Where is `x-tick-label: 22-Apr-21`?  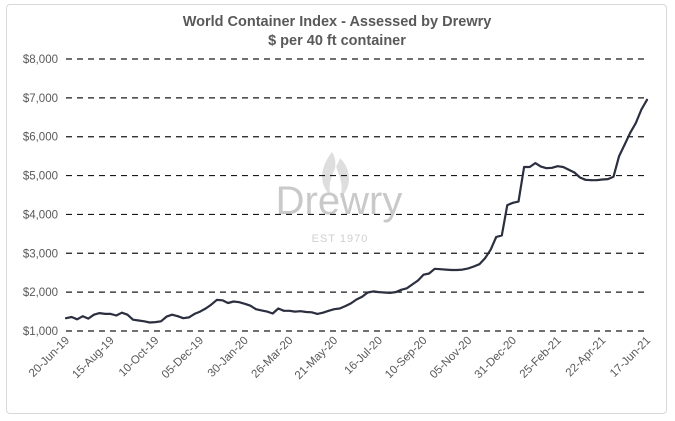
x-tick-label: 22-Apr-21 is located at coordinates (586, 357).